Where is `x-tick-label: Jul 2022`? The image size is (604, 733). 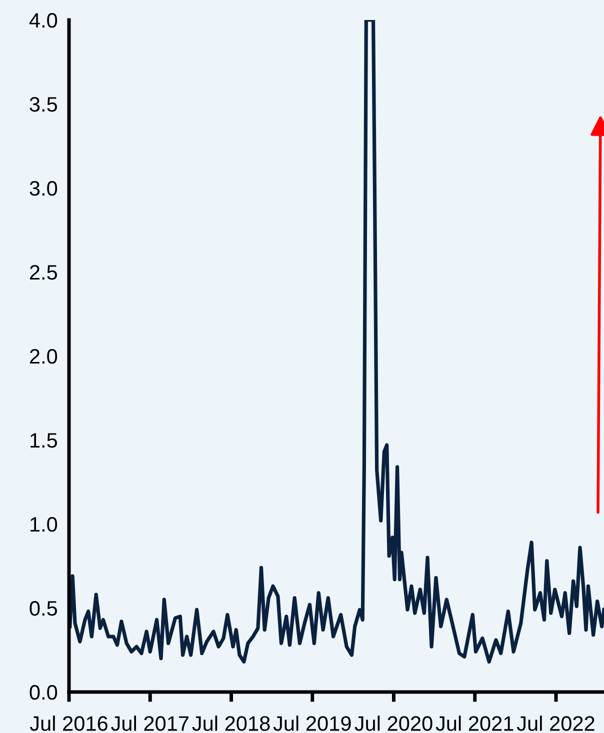
x-tick-label: Jul 2022 is located at coordinates (555, 723).